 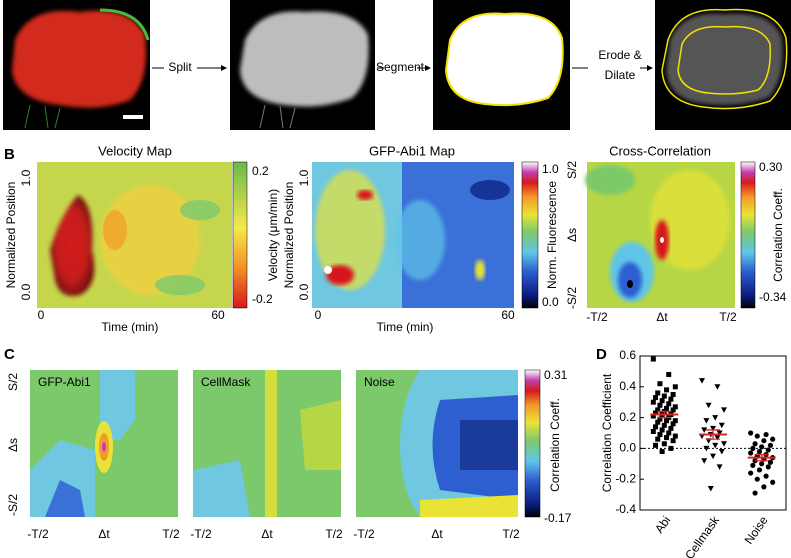 I want to click on step-label: Dilate, so click(x=620, y=75).